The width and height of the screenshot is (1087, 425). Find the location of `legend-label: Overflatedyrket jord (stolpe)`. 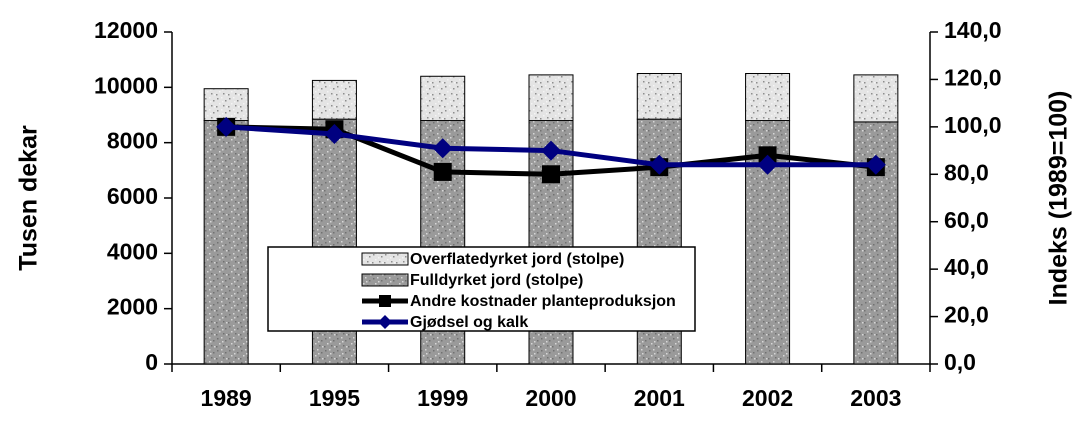

legend-label: Overflatedyrket jord (stolpe) is located at coordinates (517, 259).